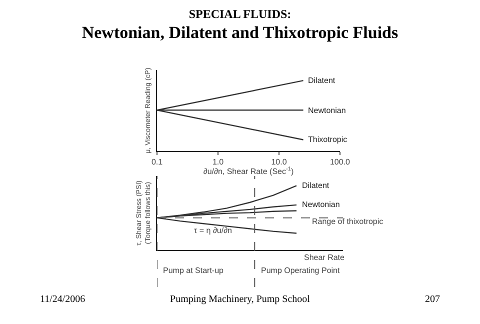 The image size is (480, 324). What do you see at coordinates (348, 221) in the screenshot?
I see `annotation: Range of thixotropic` at bounding box center [348, 221].